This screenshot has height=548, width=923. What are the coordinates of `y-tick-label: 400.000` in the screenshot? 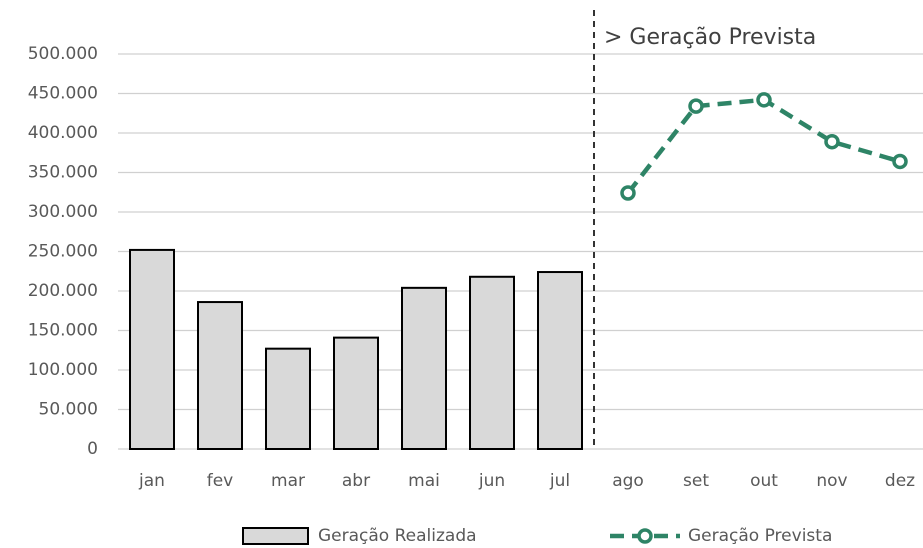 It's located at (63, 133).